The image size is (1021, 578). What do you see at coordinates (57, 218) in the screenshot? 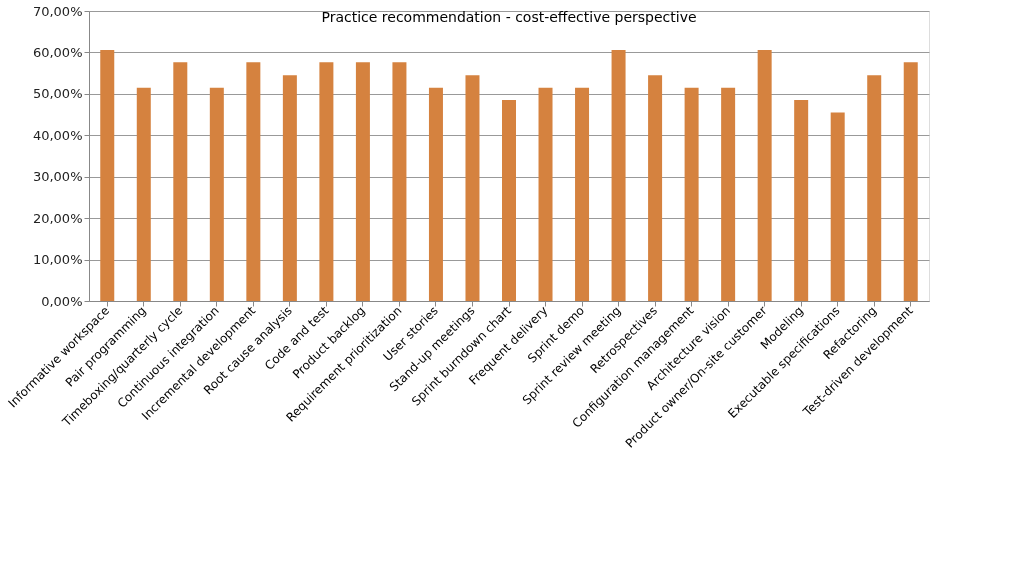
I see `y-tick-label: 20,00%` at bounding box center [57, 218].